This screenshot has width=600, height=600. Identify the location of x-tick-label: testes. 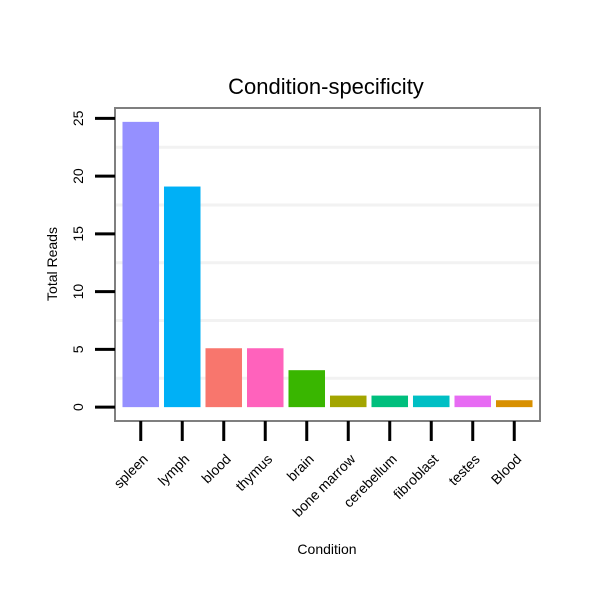
(464, 470).